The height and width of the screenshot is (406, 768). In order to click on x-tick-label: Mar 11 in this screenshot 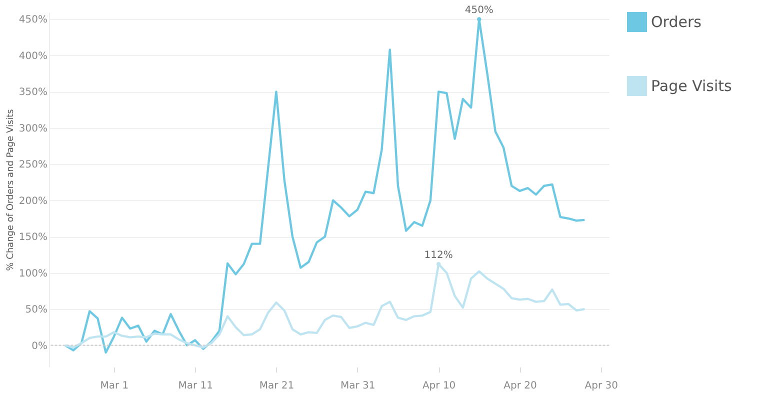, I will do `click(195, 386)`.